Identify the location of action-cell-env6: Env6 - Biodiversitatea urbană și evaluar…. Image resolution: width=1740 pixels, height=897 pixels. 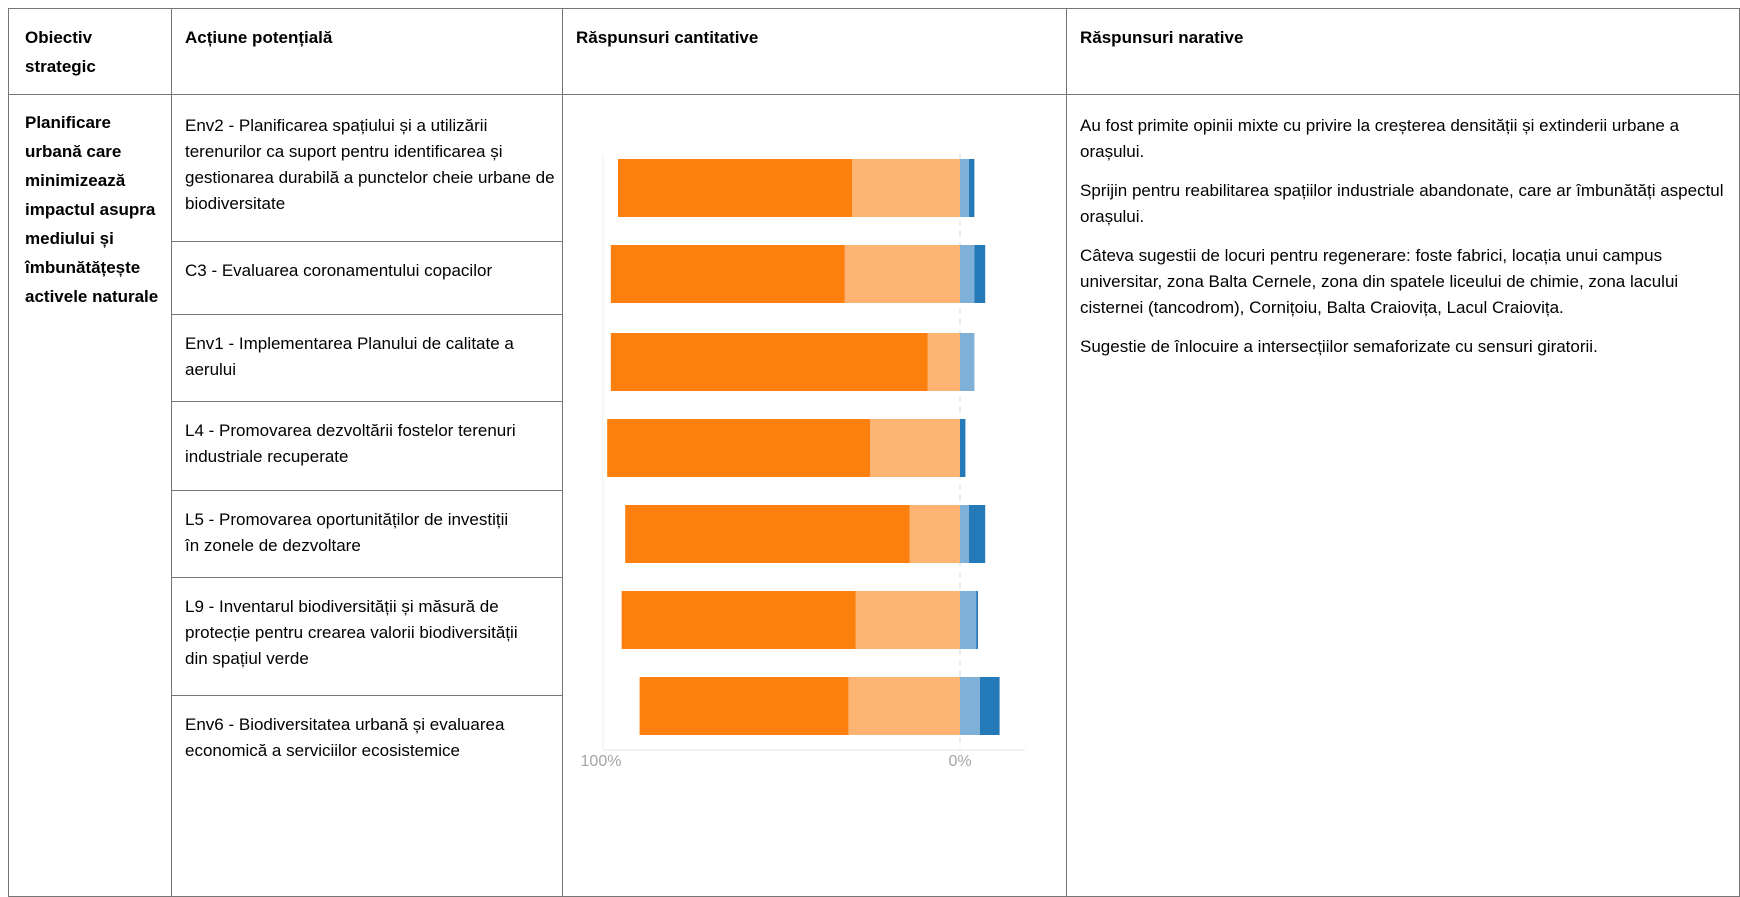
(345, 737).